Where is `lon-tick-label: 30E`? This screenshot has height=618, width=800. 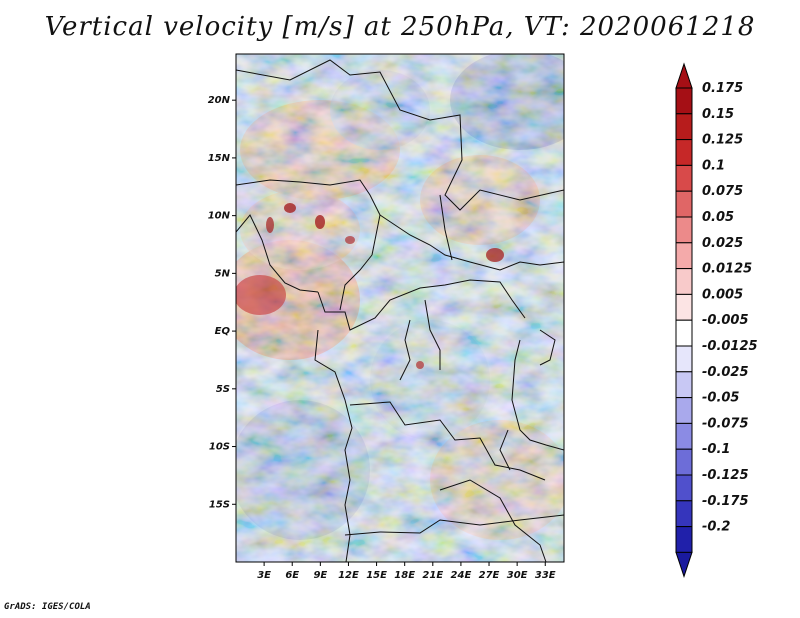 lon-tick-label: 30E is located at coordinates (517, 575).